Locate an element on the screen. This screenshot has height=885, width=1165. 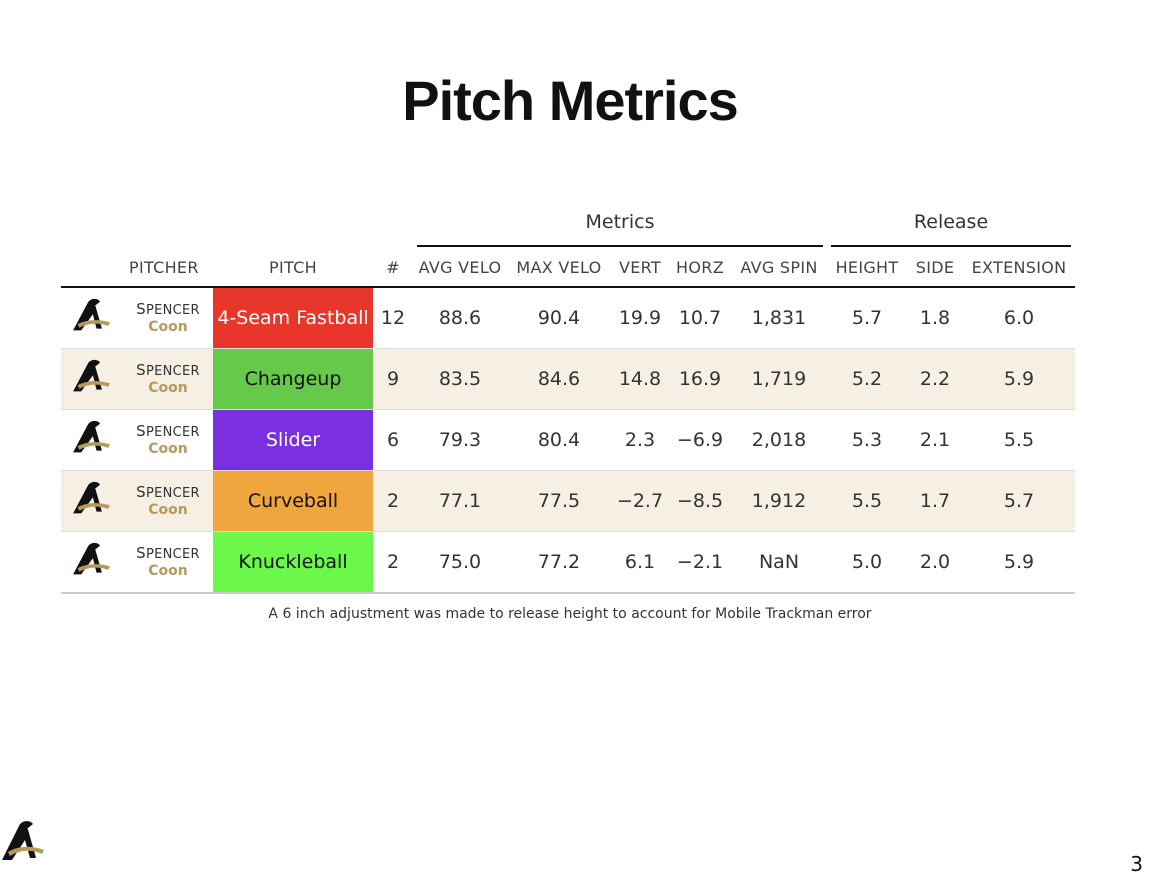
horz-cell: −6.9 is located at coordinates (700, 440).